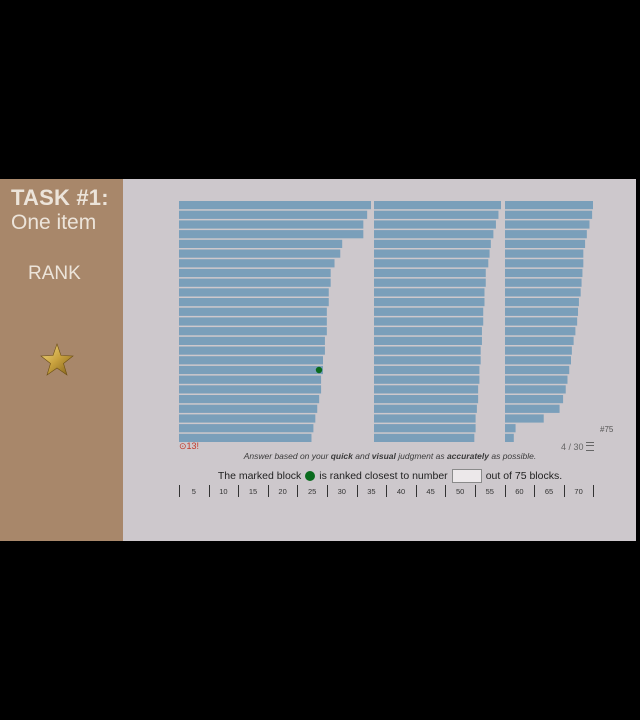  What do you see at coordinates (383, 476) in the screenshot?
I see `question-middle: is ranked closest to number` at bounding box center [383, 476].